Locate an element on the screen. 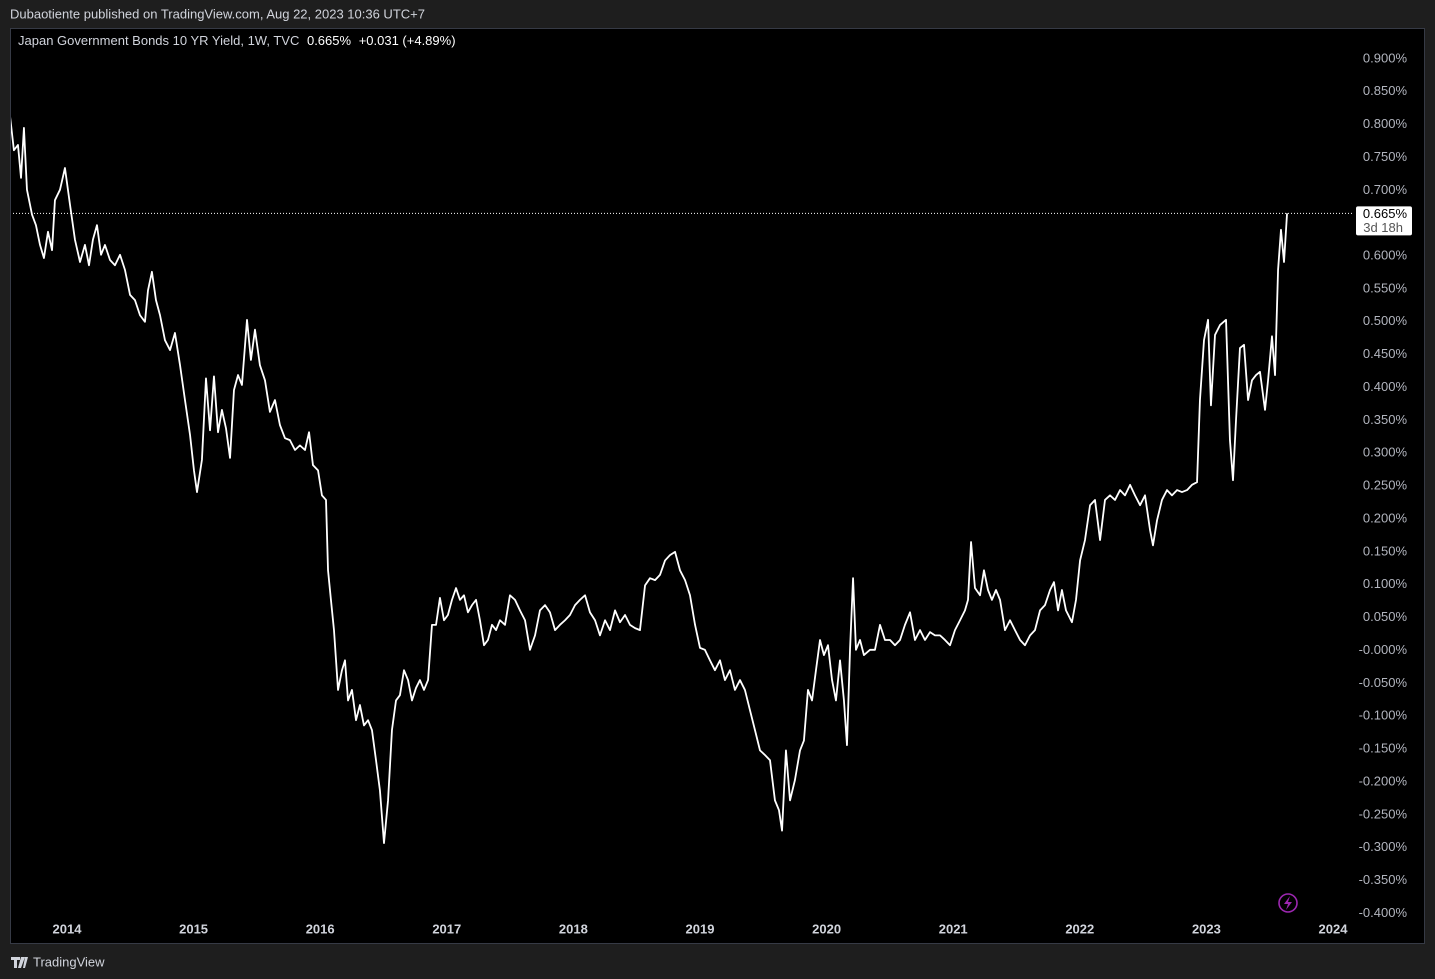 This screenshot has width=1435, height=979. price-tag-label: 0.665% is located at coordinates (1385, 213).